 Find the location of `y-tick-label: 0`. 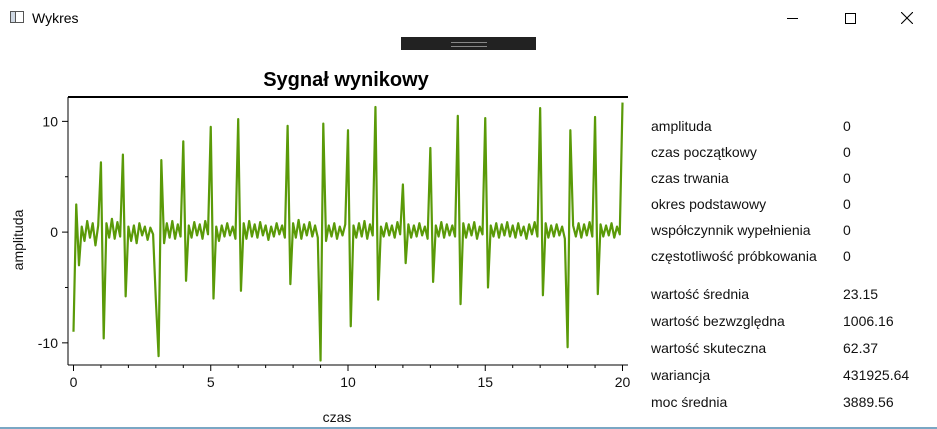

y-tick-label: 0 is located at coordinates (54, 232).